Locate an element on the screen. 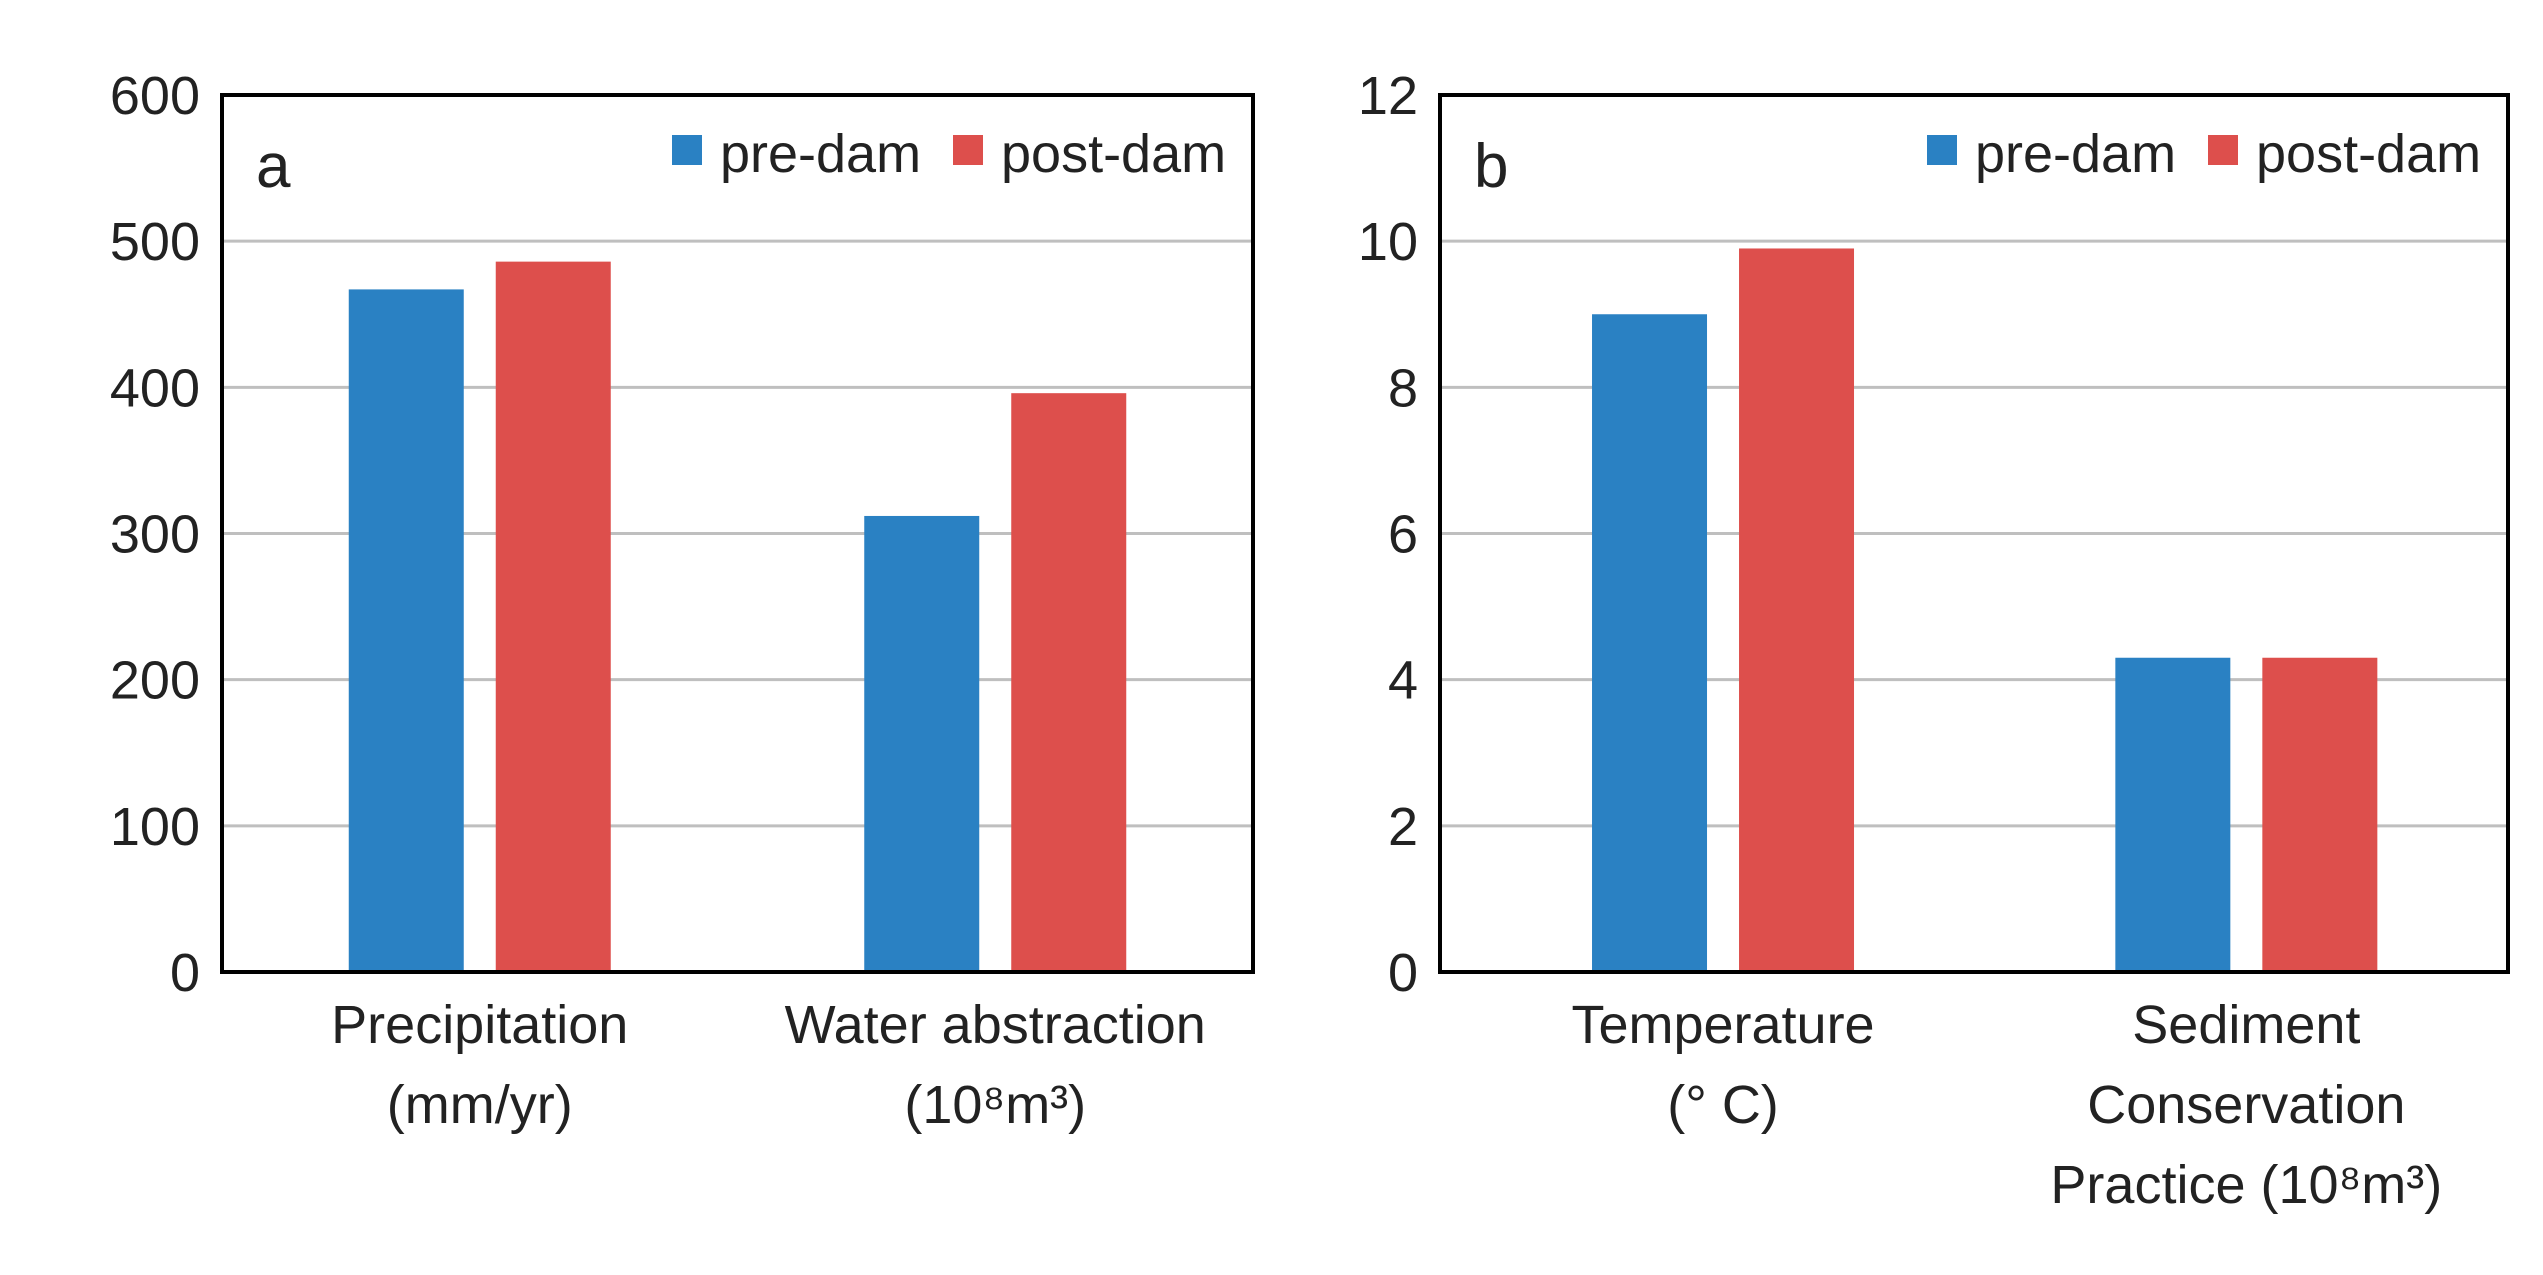 Image resolution: width=2543 pixels, height=1275 pixels. y-tick-label: 200 is located at coordinates (155, 681).